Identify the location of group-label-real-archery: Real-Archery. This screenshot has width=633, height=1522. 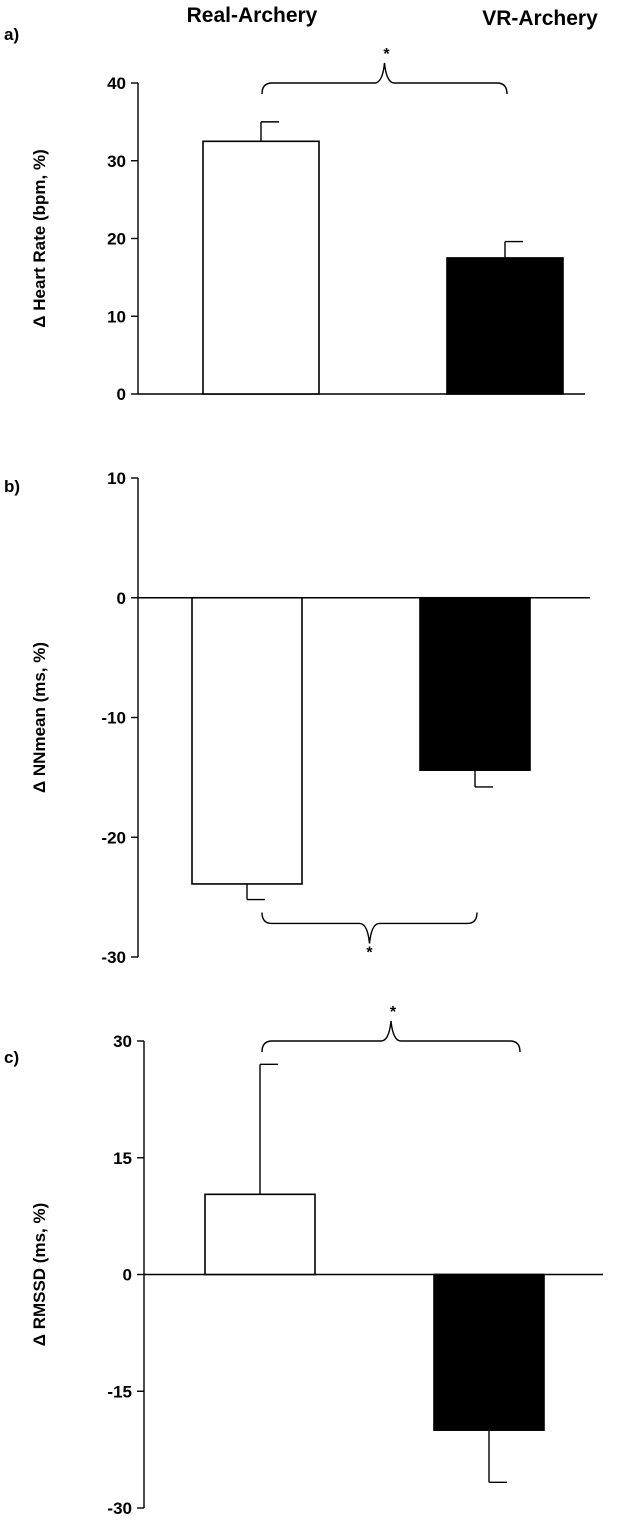
(252, 15).